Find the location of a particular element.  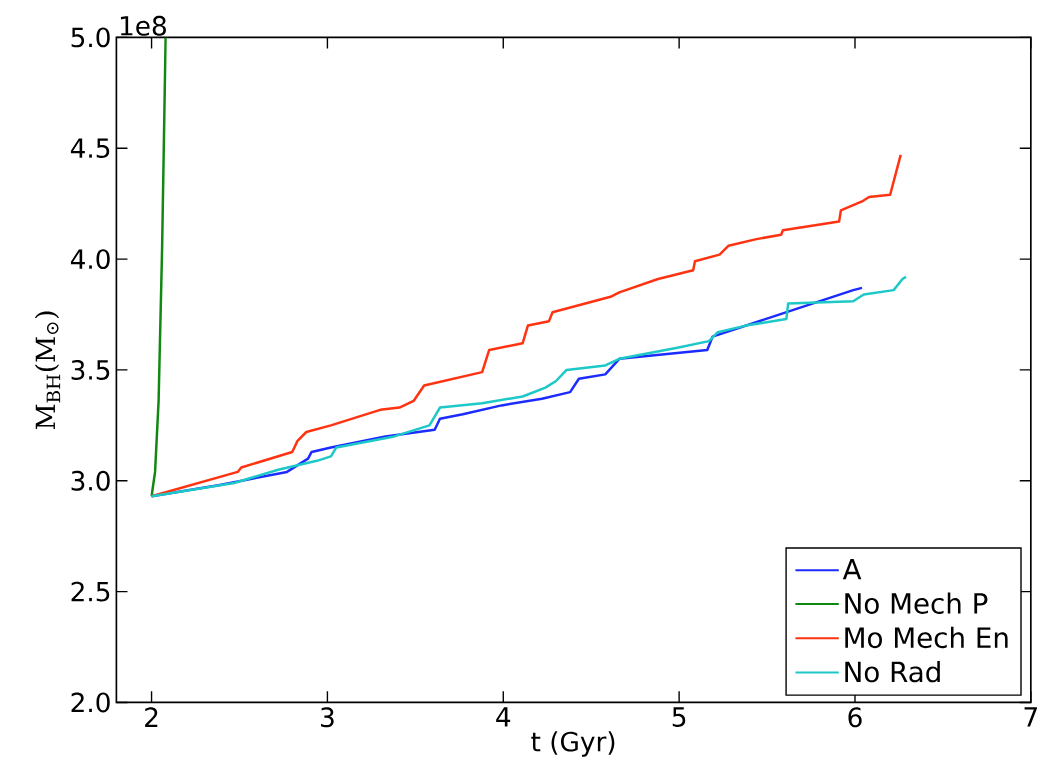

x-tick-label: 5 is located at coordinates (679, 717).